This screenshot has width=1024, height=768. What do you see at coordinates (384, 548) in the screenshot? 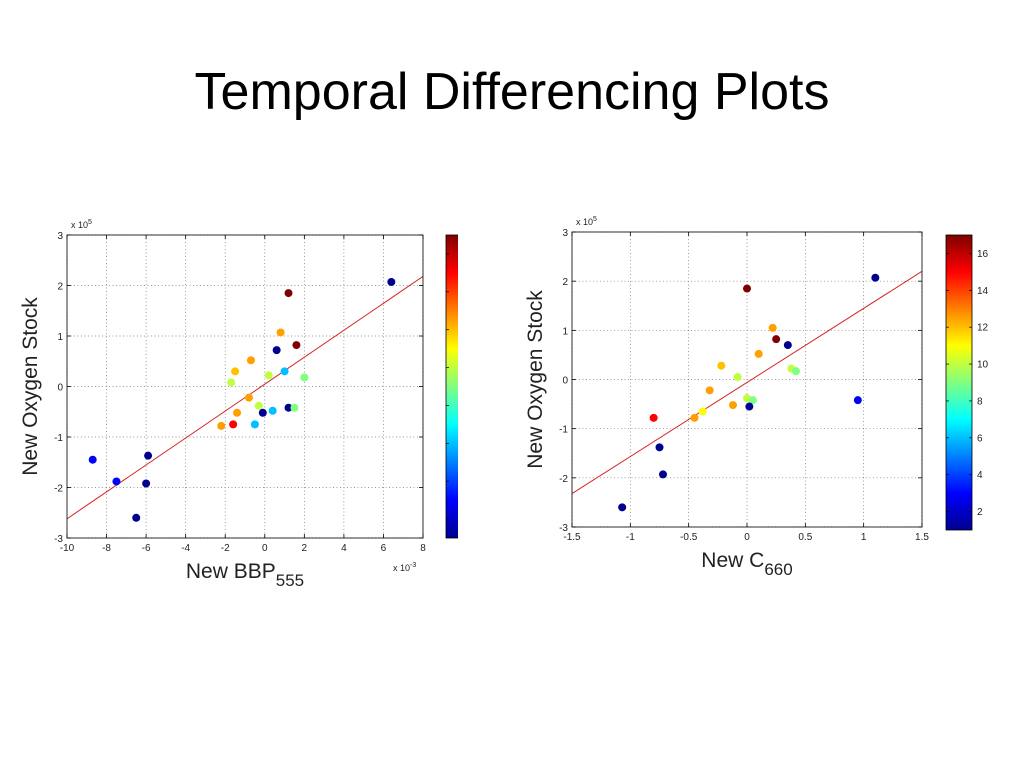
I see `x-tick-label: 6` at bounding box center [384, 548].